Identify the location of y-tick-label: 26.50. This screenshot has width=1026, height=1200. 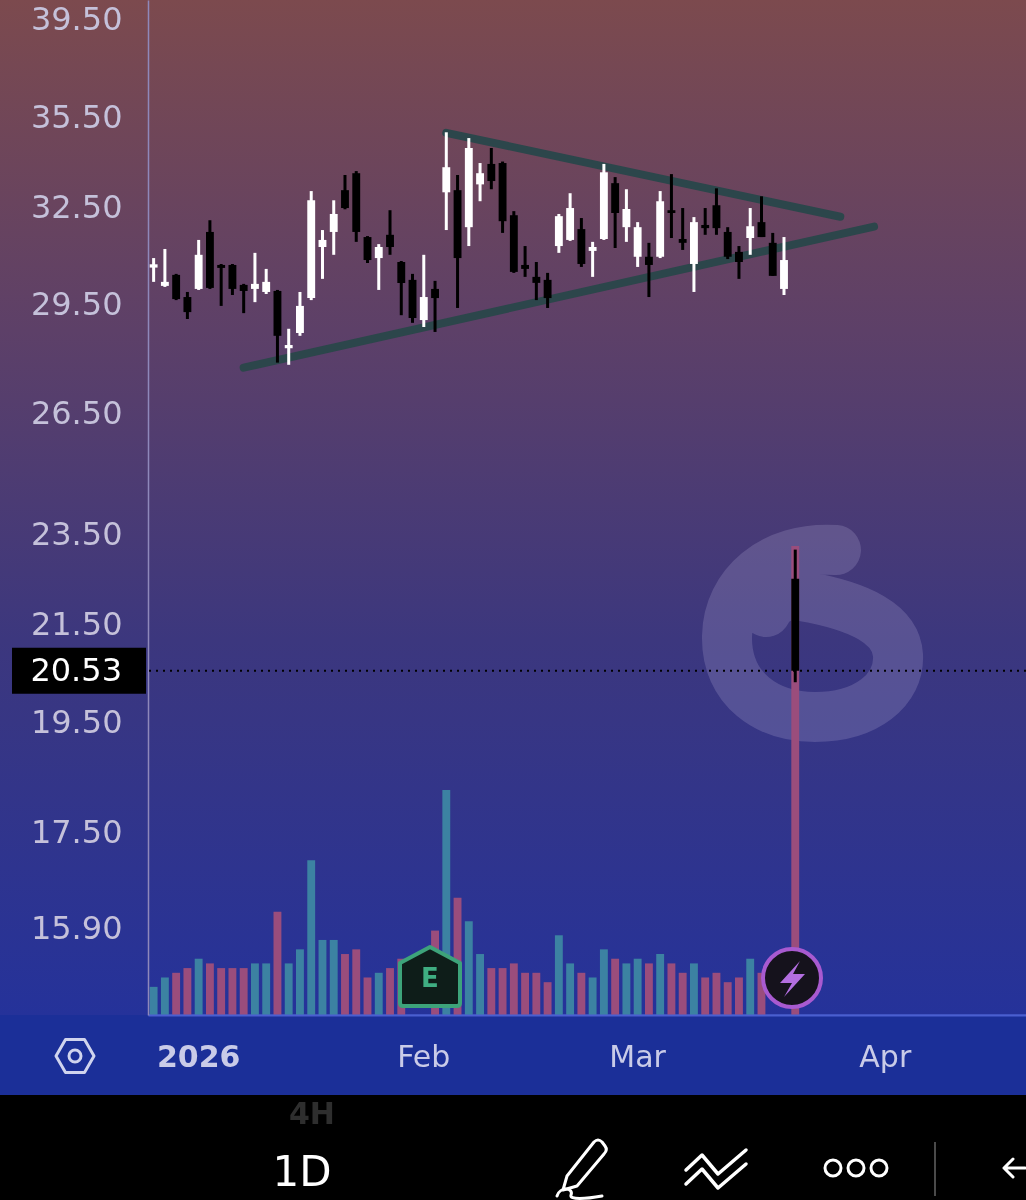
(76, 412).